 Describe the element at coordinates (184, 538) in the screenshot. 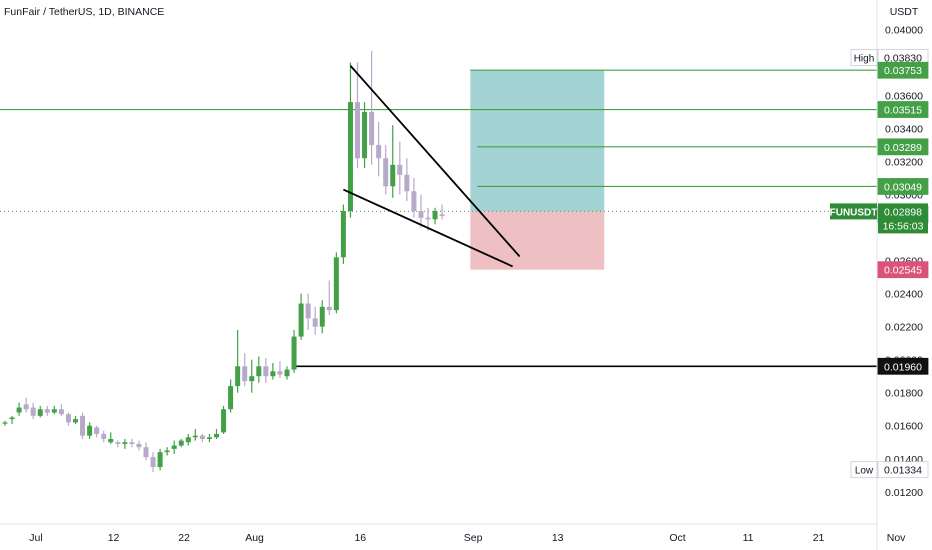

I see `time-tick-label: 22` at that location.